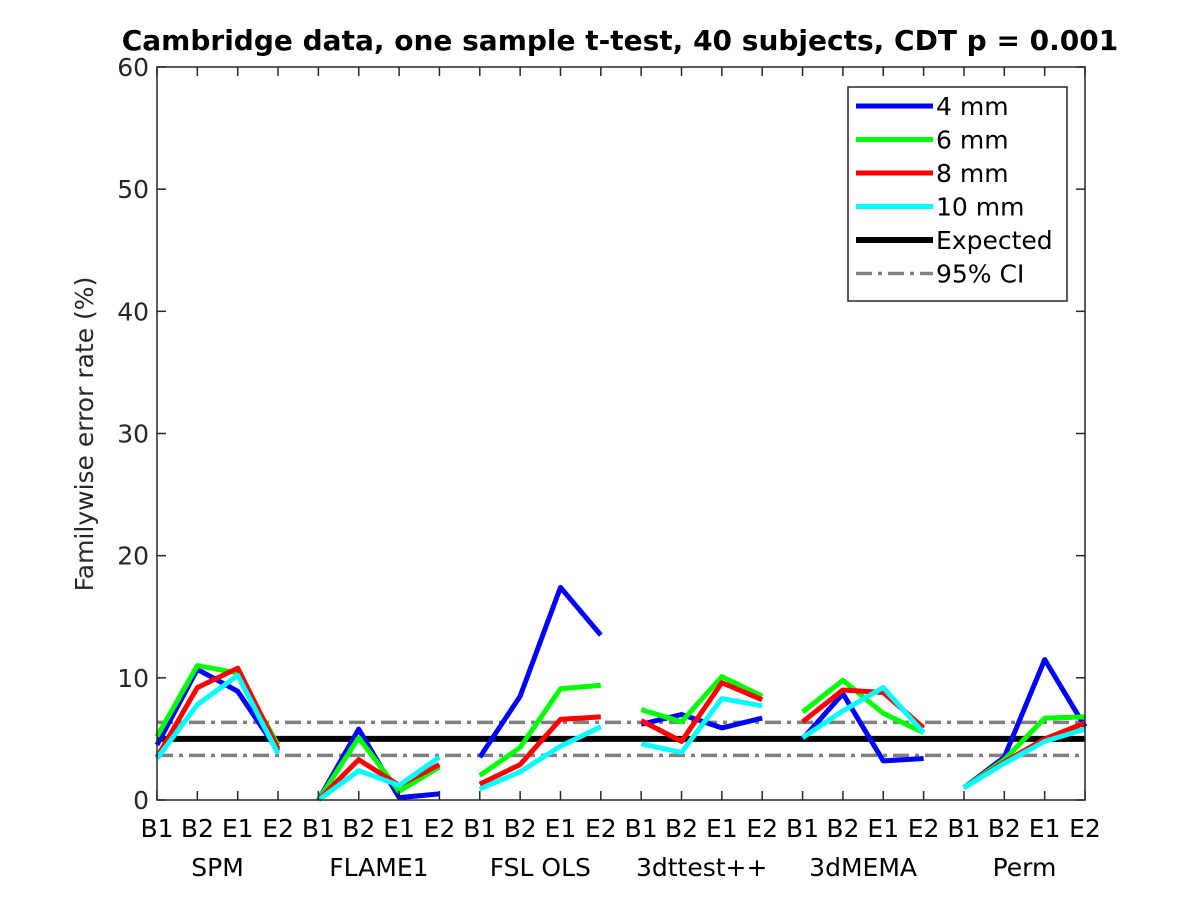 The width and height of the screenshot is (1200, 900). I want to click on series-line-8mm-flame1, so click(378, 779).